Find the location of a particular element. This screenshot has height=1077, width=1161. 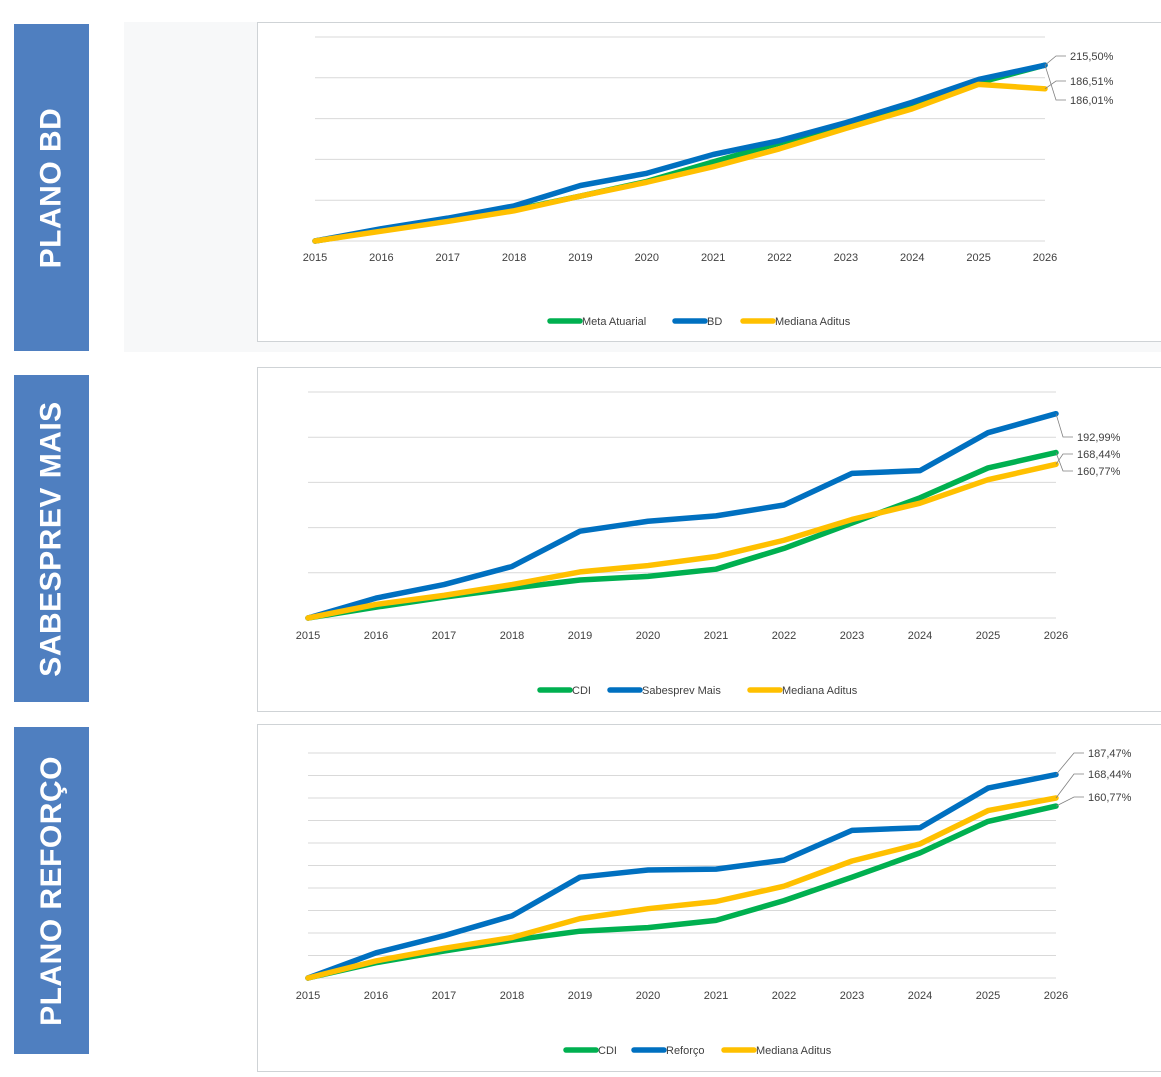

section-label-text: PLANO BD is located at coordinates (51, 187).